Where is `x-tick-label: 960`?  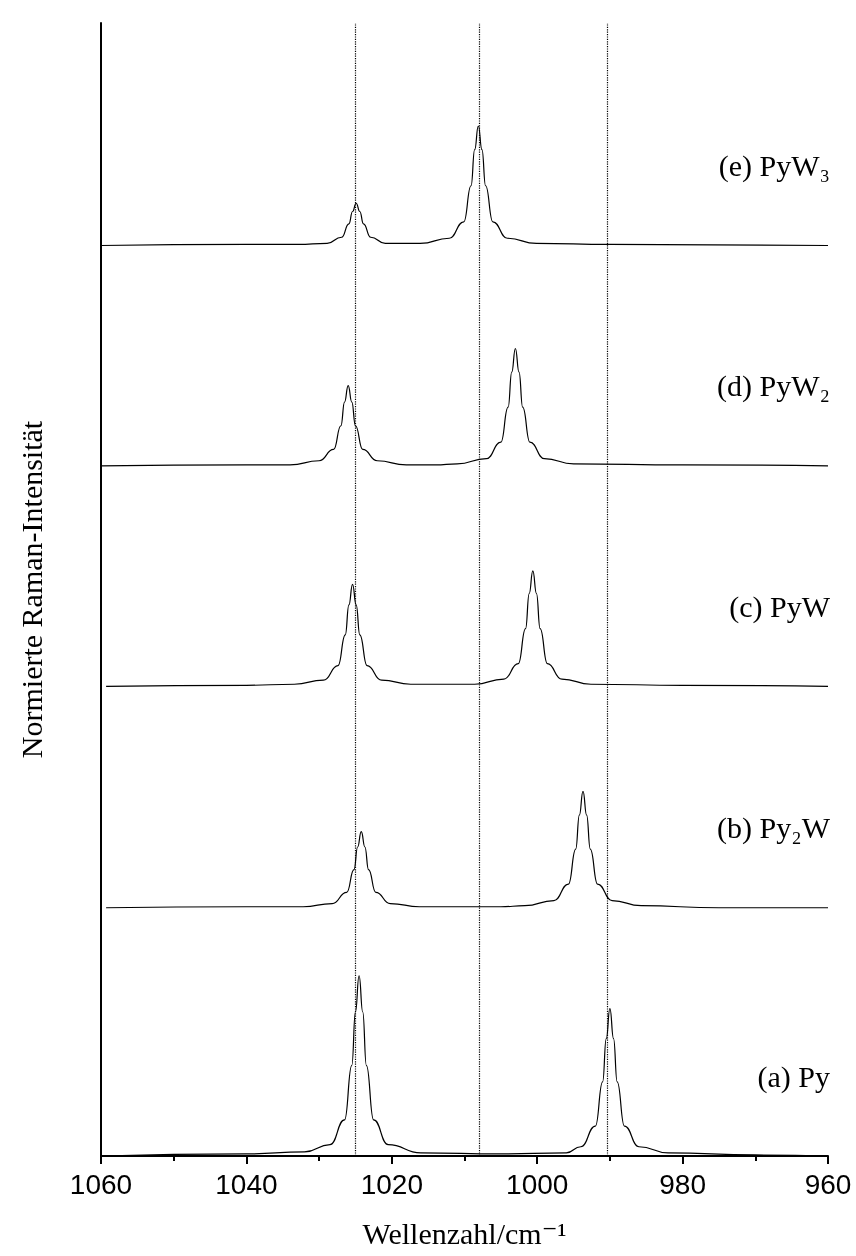 x-tick-label: 960 is located at coordinates (828, 1184).